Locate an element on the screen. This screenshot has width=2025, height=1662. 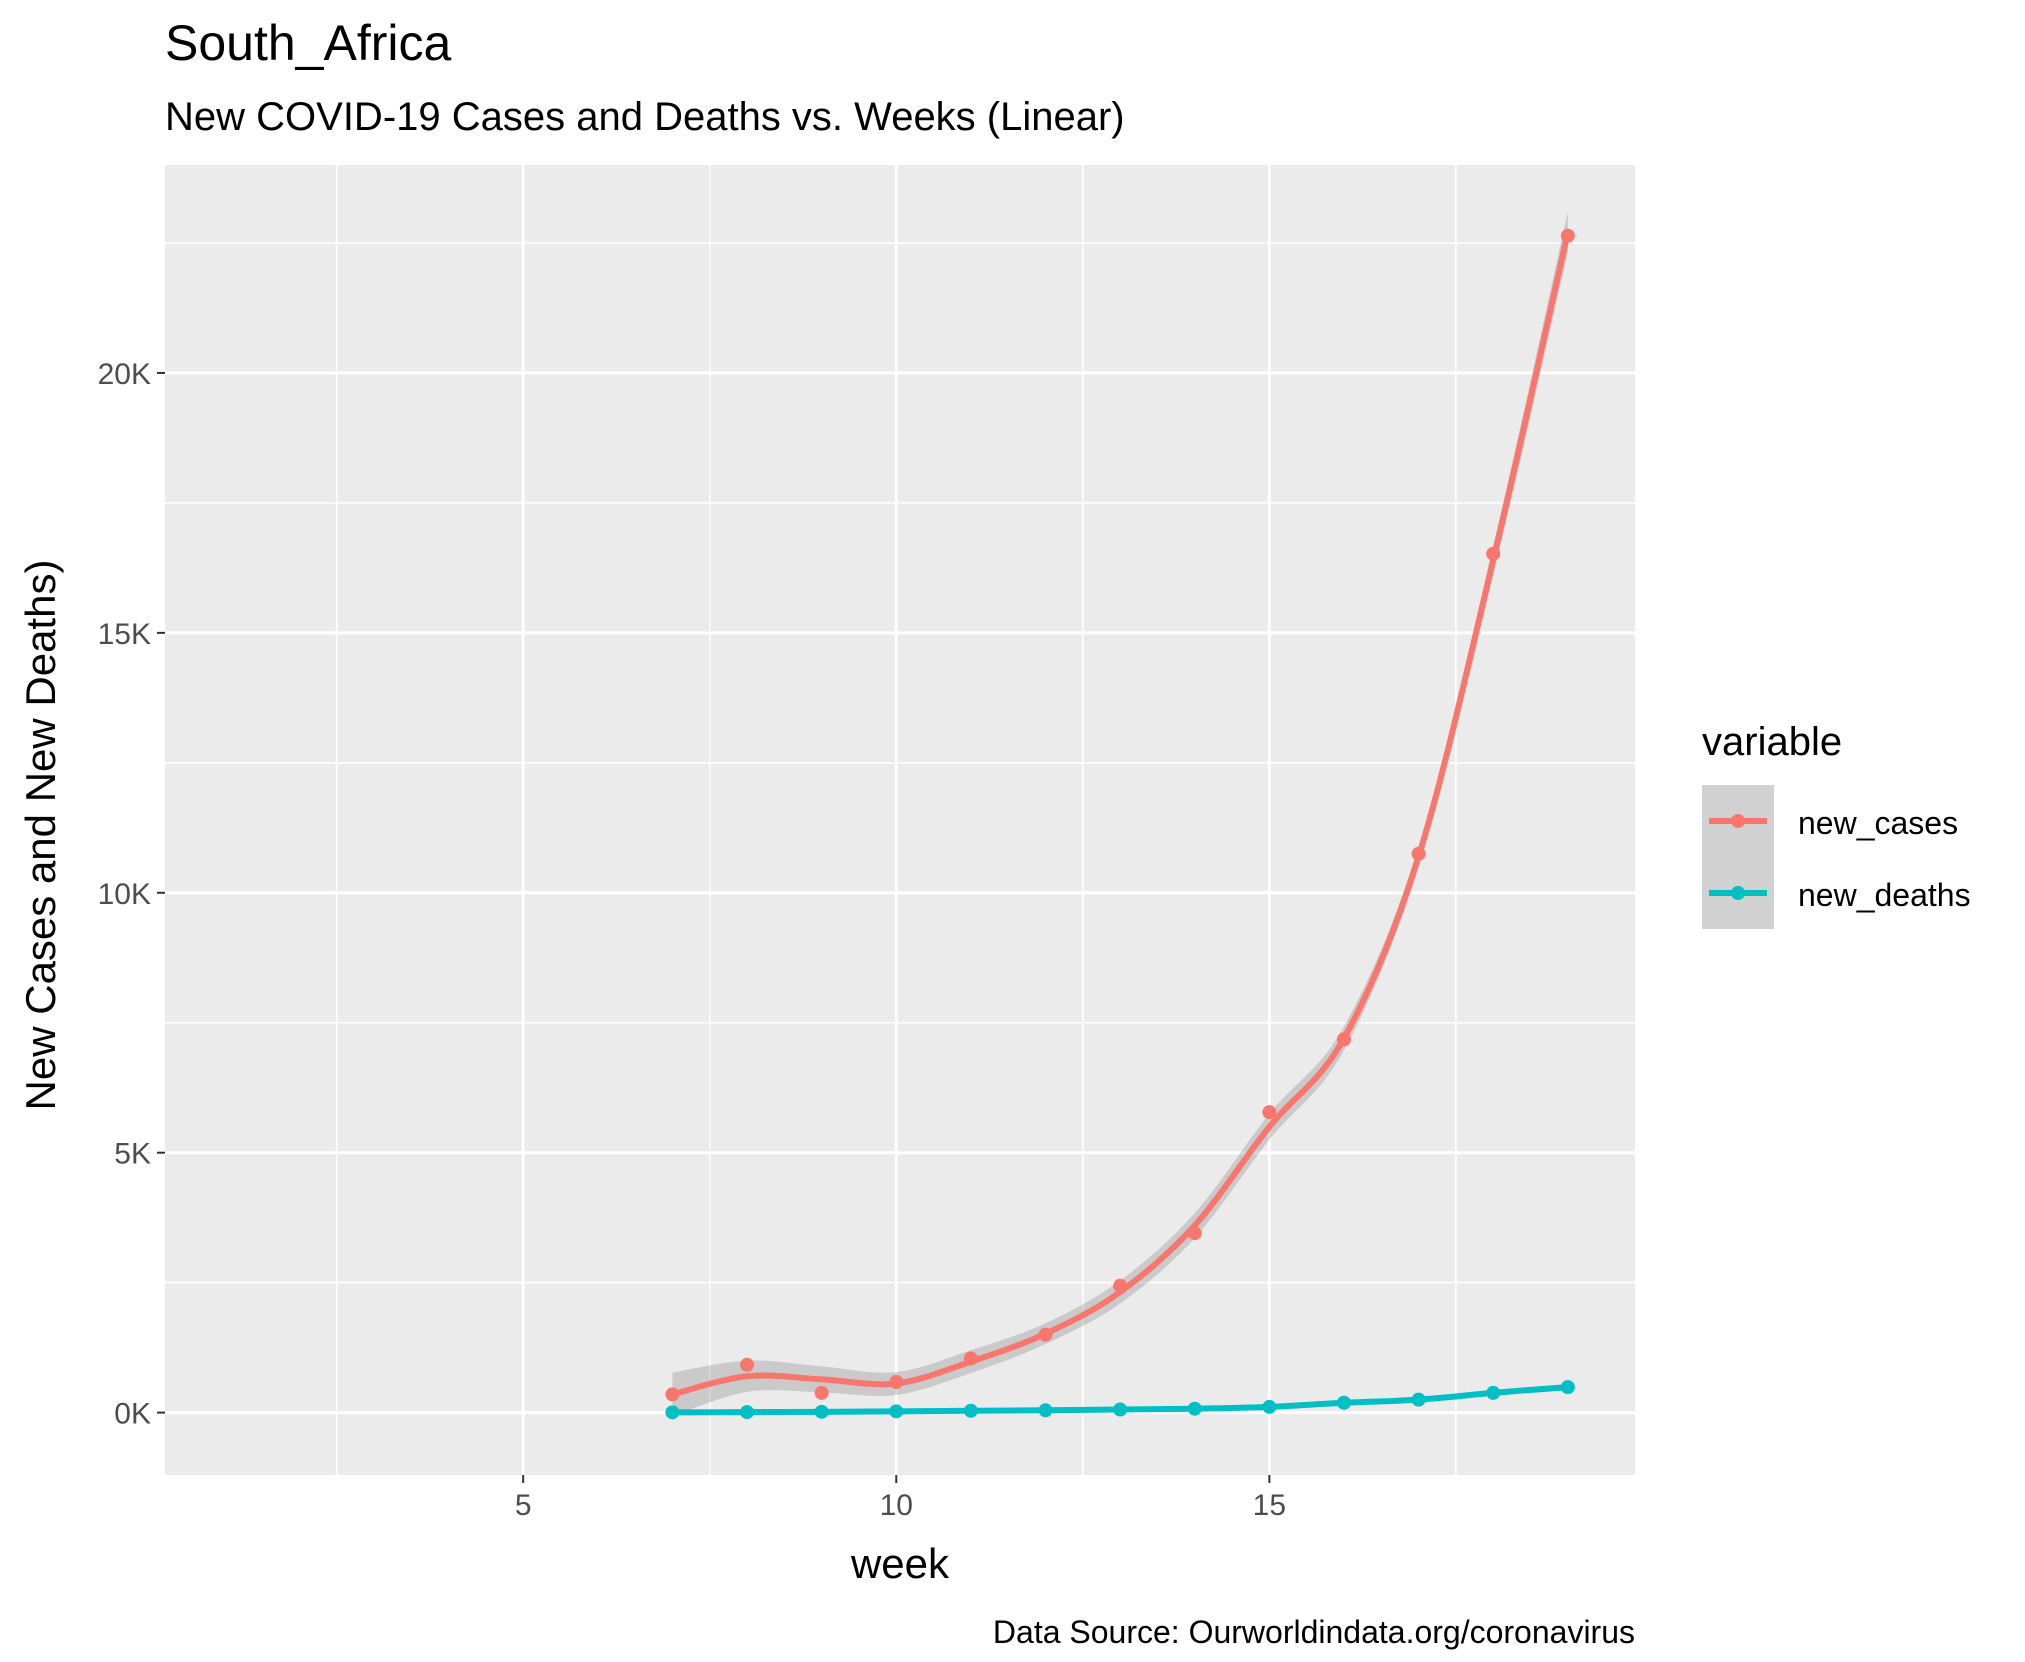
legend-point-new-cases is located at coordinates (1738, 821).